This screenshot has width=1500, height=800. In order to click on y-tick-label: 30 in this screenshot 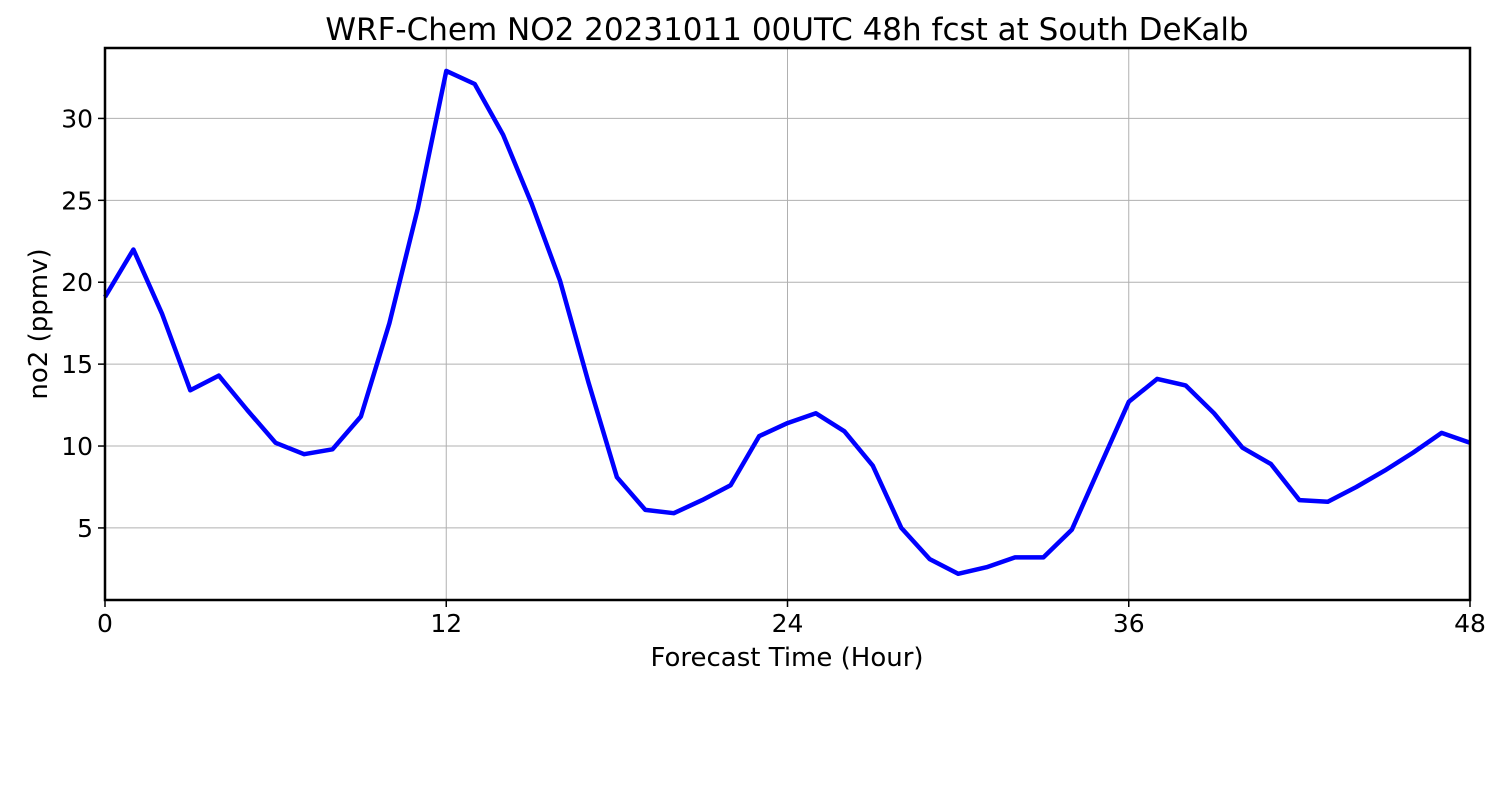, I will do `click(77, 118)`.